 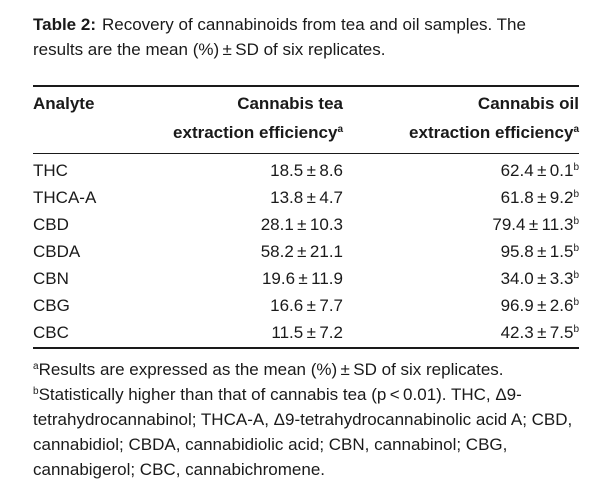 I want to click on table-row: CBN 19.6 ± 11.9 34.0 ± 3.3b, so click(x=306, y=278).